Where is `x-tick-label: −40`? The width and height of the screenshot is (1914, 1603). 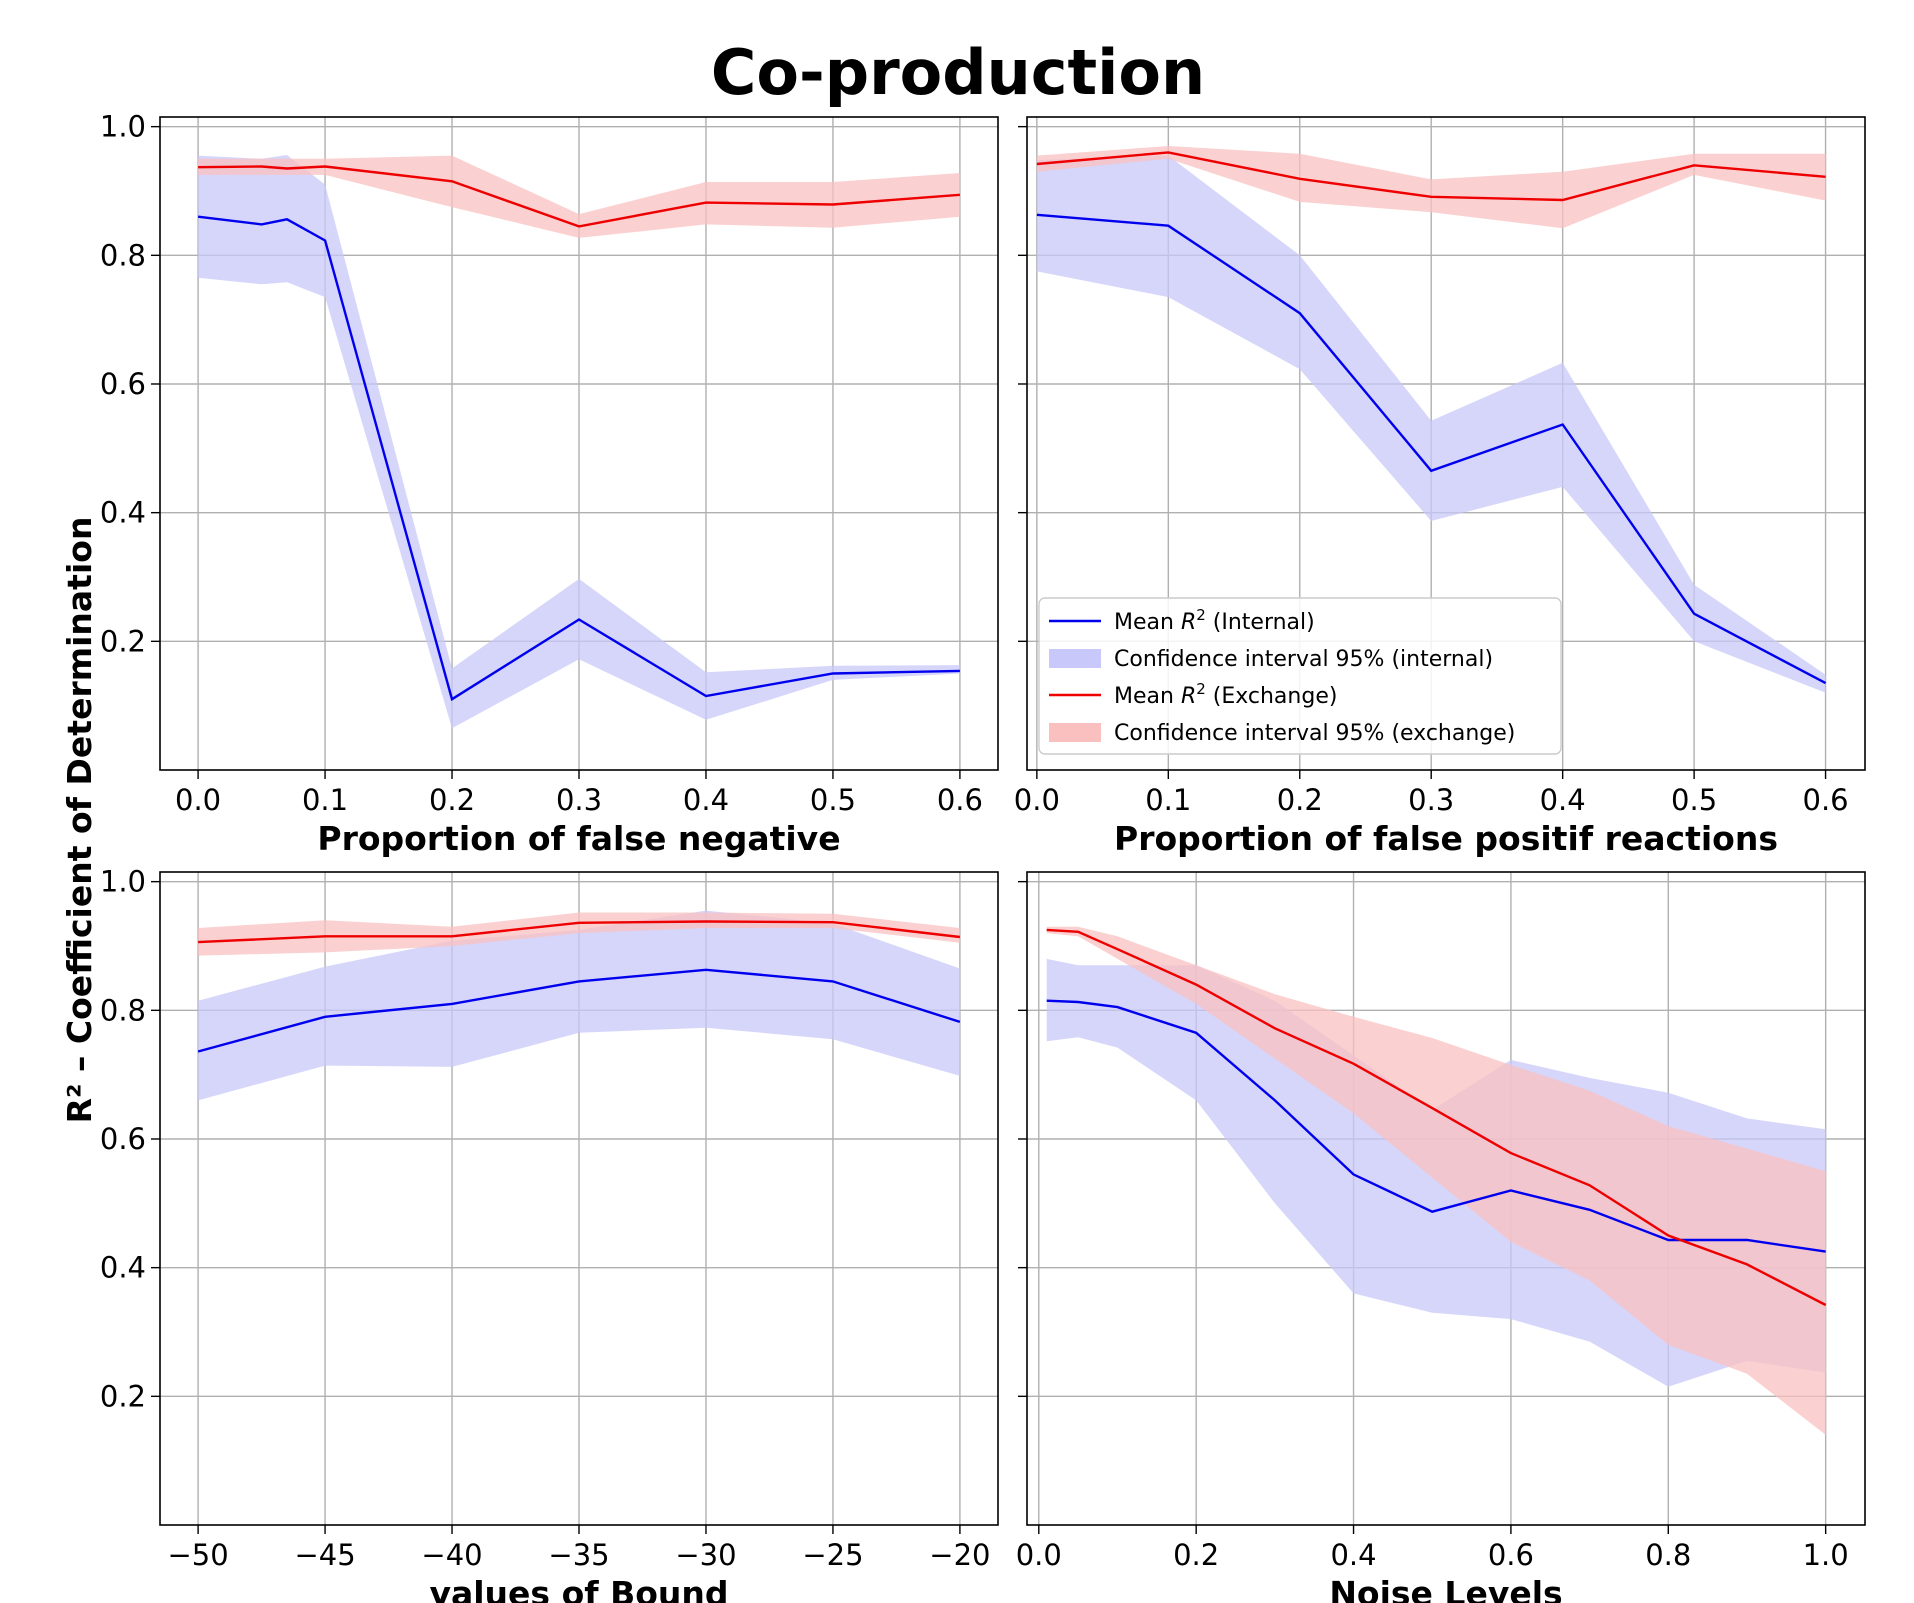 x-tick-label: −40 is located at coordinates (451, 1555).